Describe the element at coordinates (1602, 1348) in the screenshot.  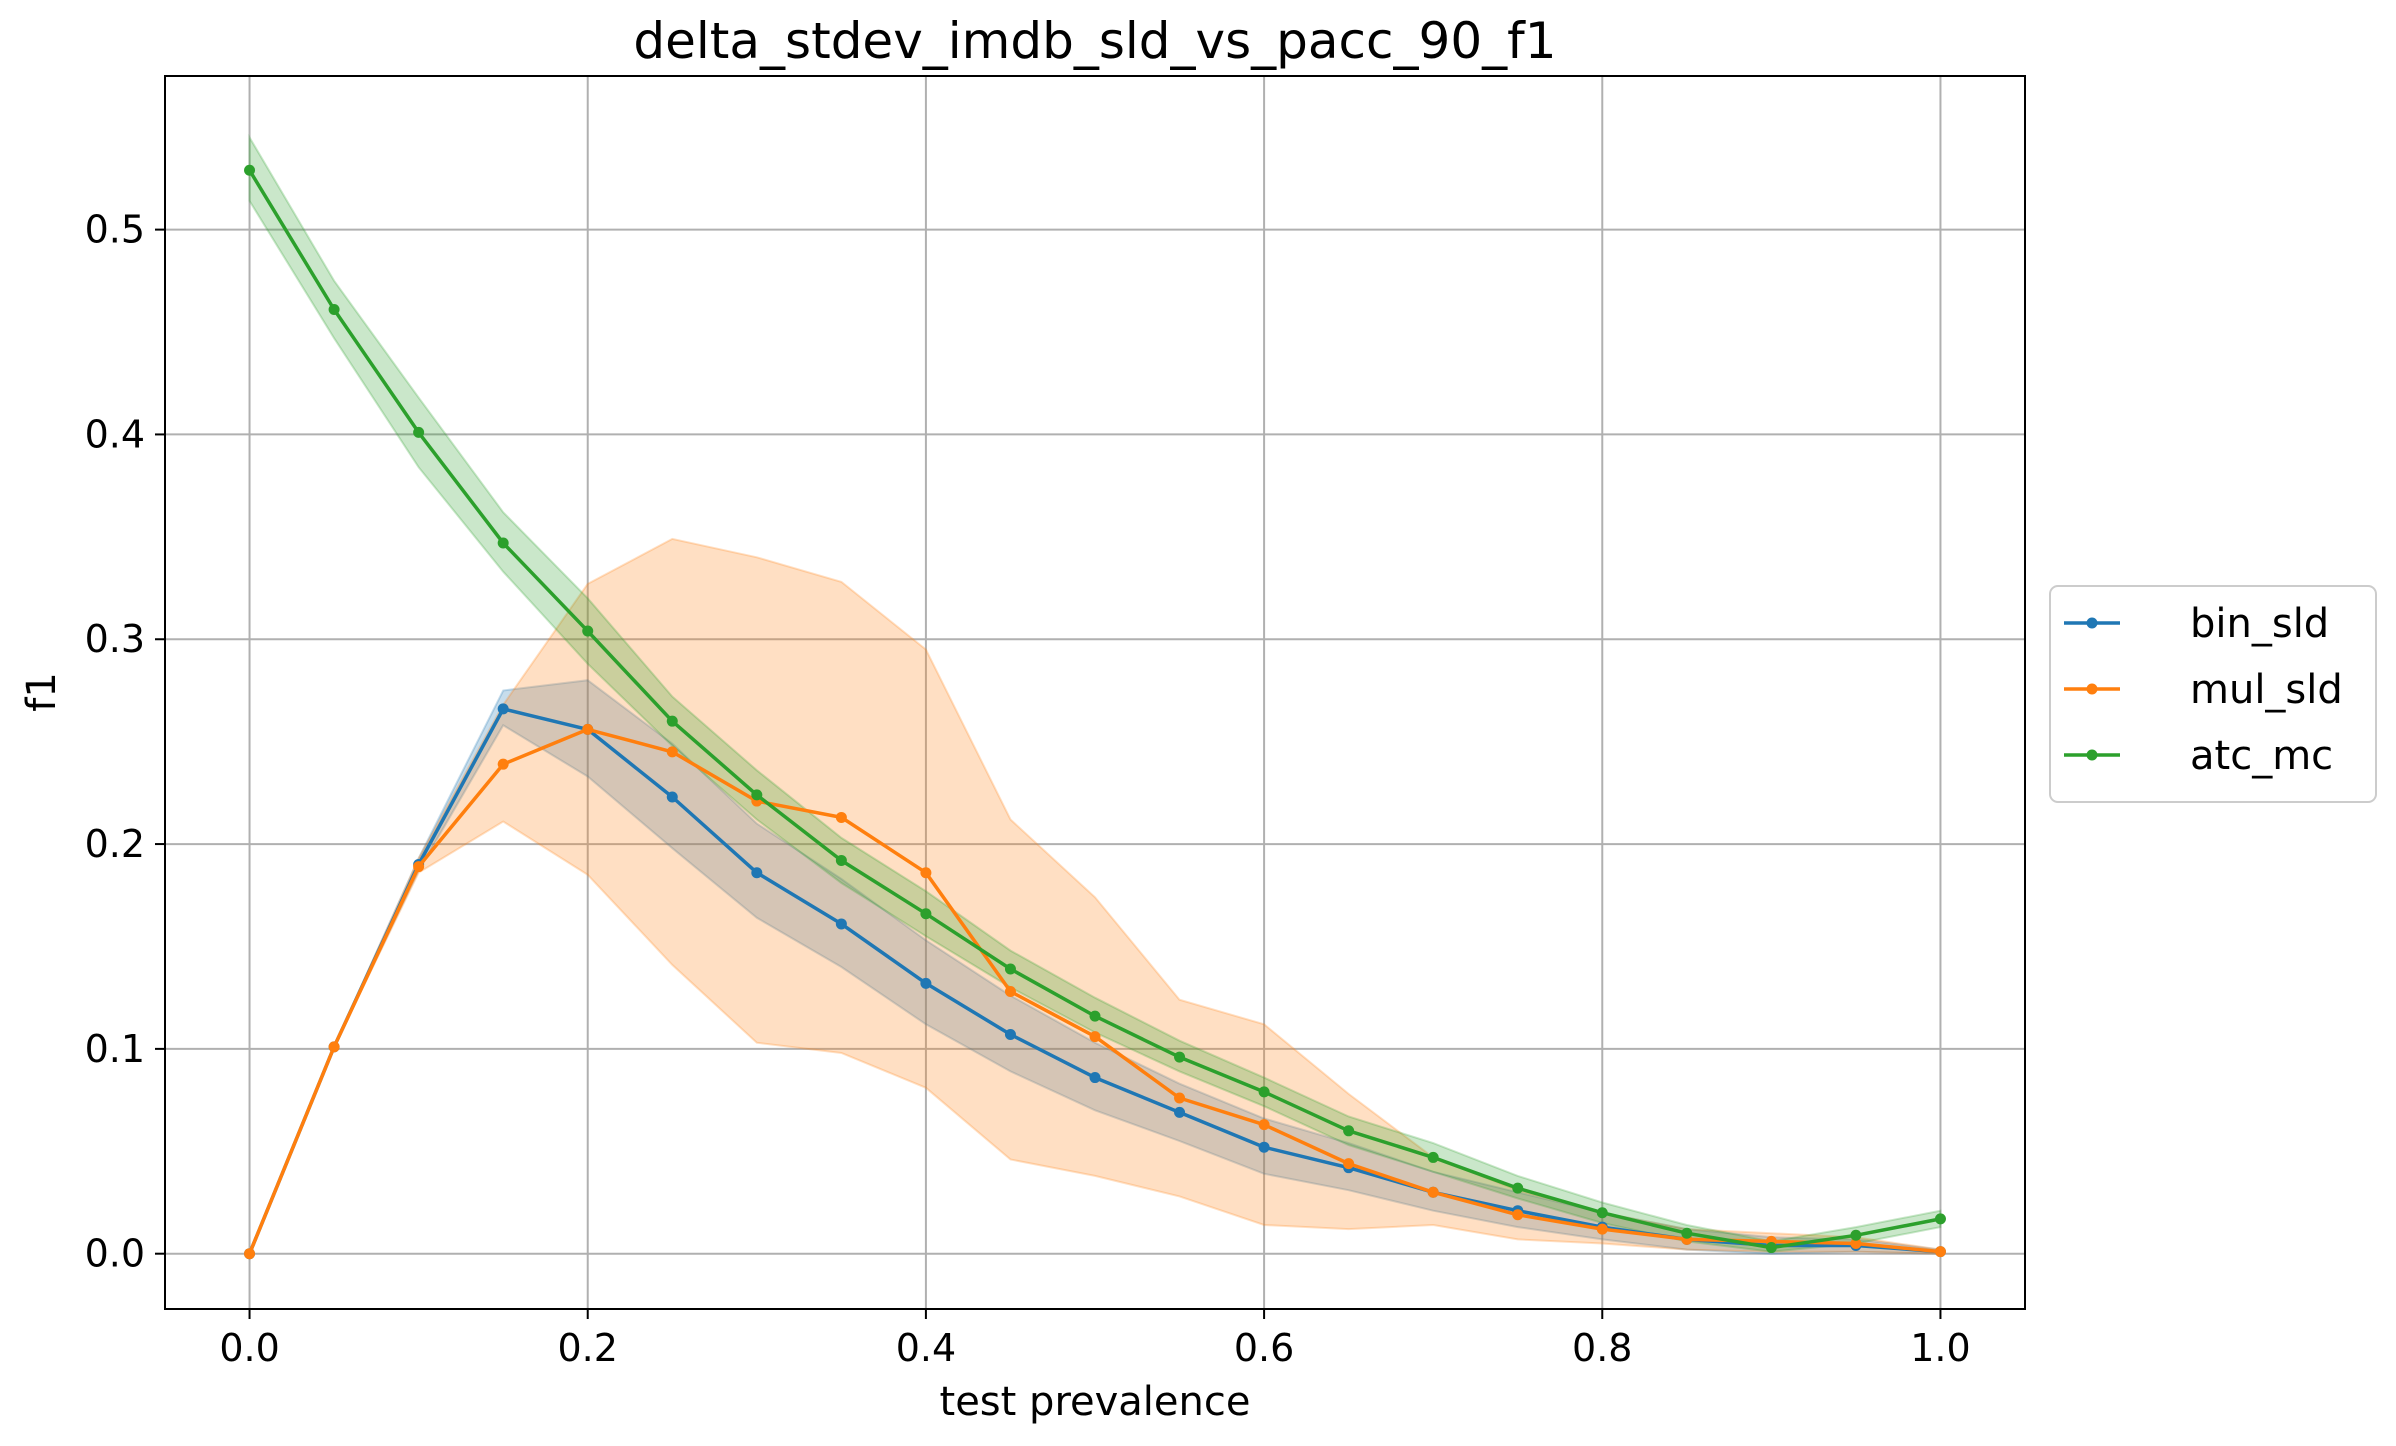
I see `x-tick-label: 0.8` at that location.